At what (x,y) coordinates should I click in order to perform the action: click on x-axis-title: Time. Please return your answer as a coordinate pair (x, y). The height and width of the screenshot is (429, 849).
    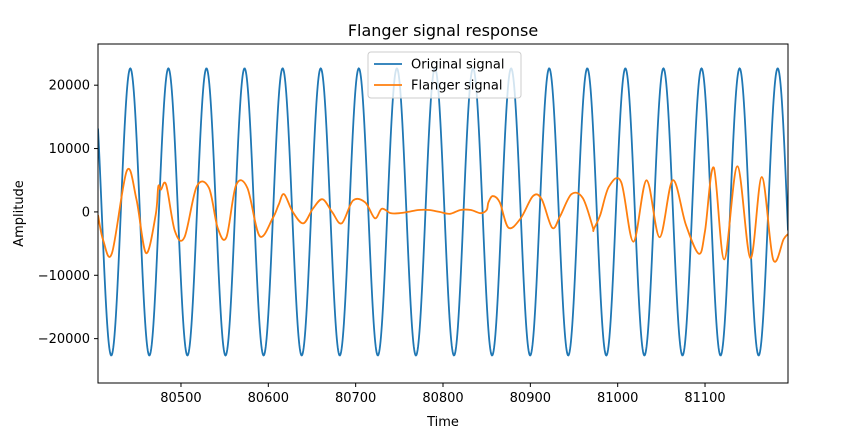
    Looking at the image, I should click on (442, 422).